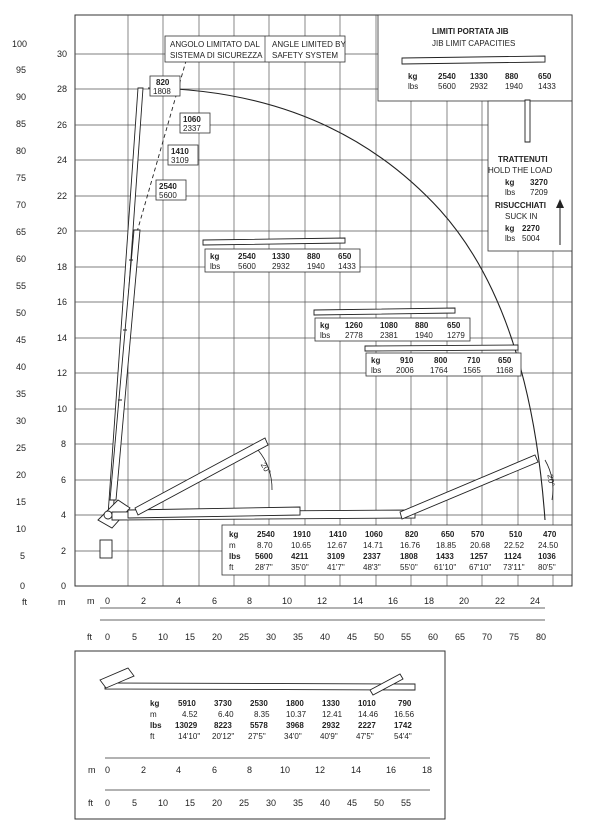  I want to click on m-tick: 8, so click(63, 444).